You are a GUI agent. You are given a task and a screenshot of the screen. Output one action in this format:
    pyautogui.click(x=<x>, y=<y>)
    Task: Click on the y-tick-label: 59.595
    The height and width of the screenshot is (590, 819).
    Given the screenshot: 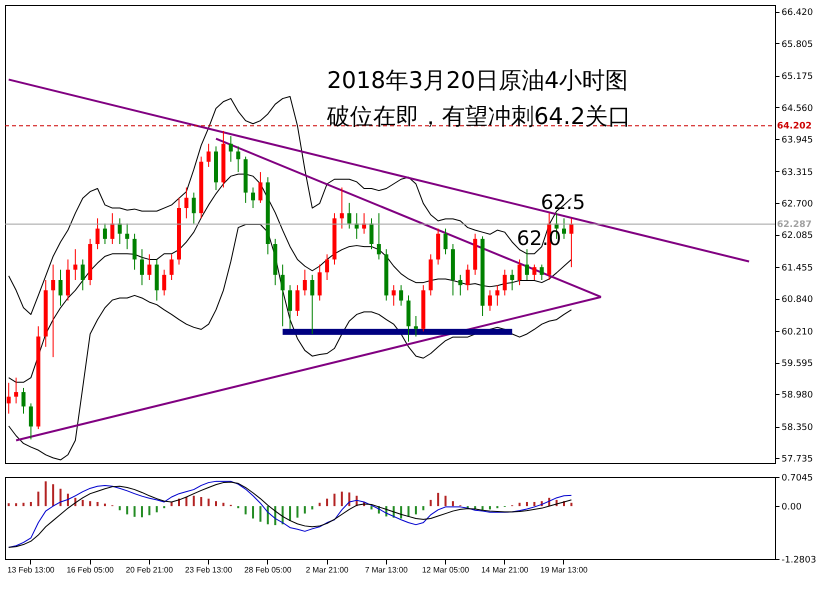 What is the action you would take?
    pyautogui.click(x=797, y=364)
    